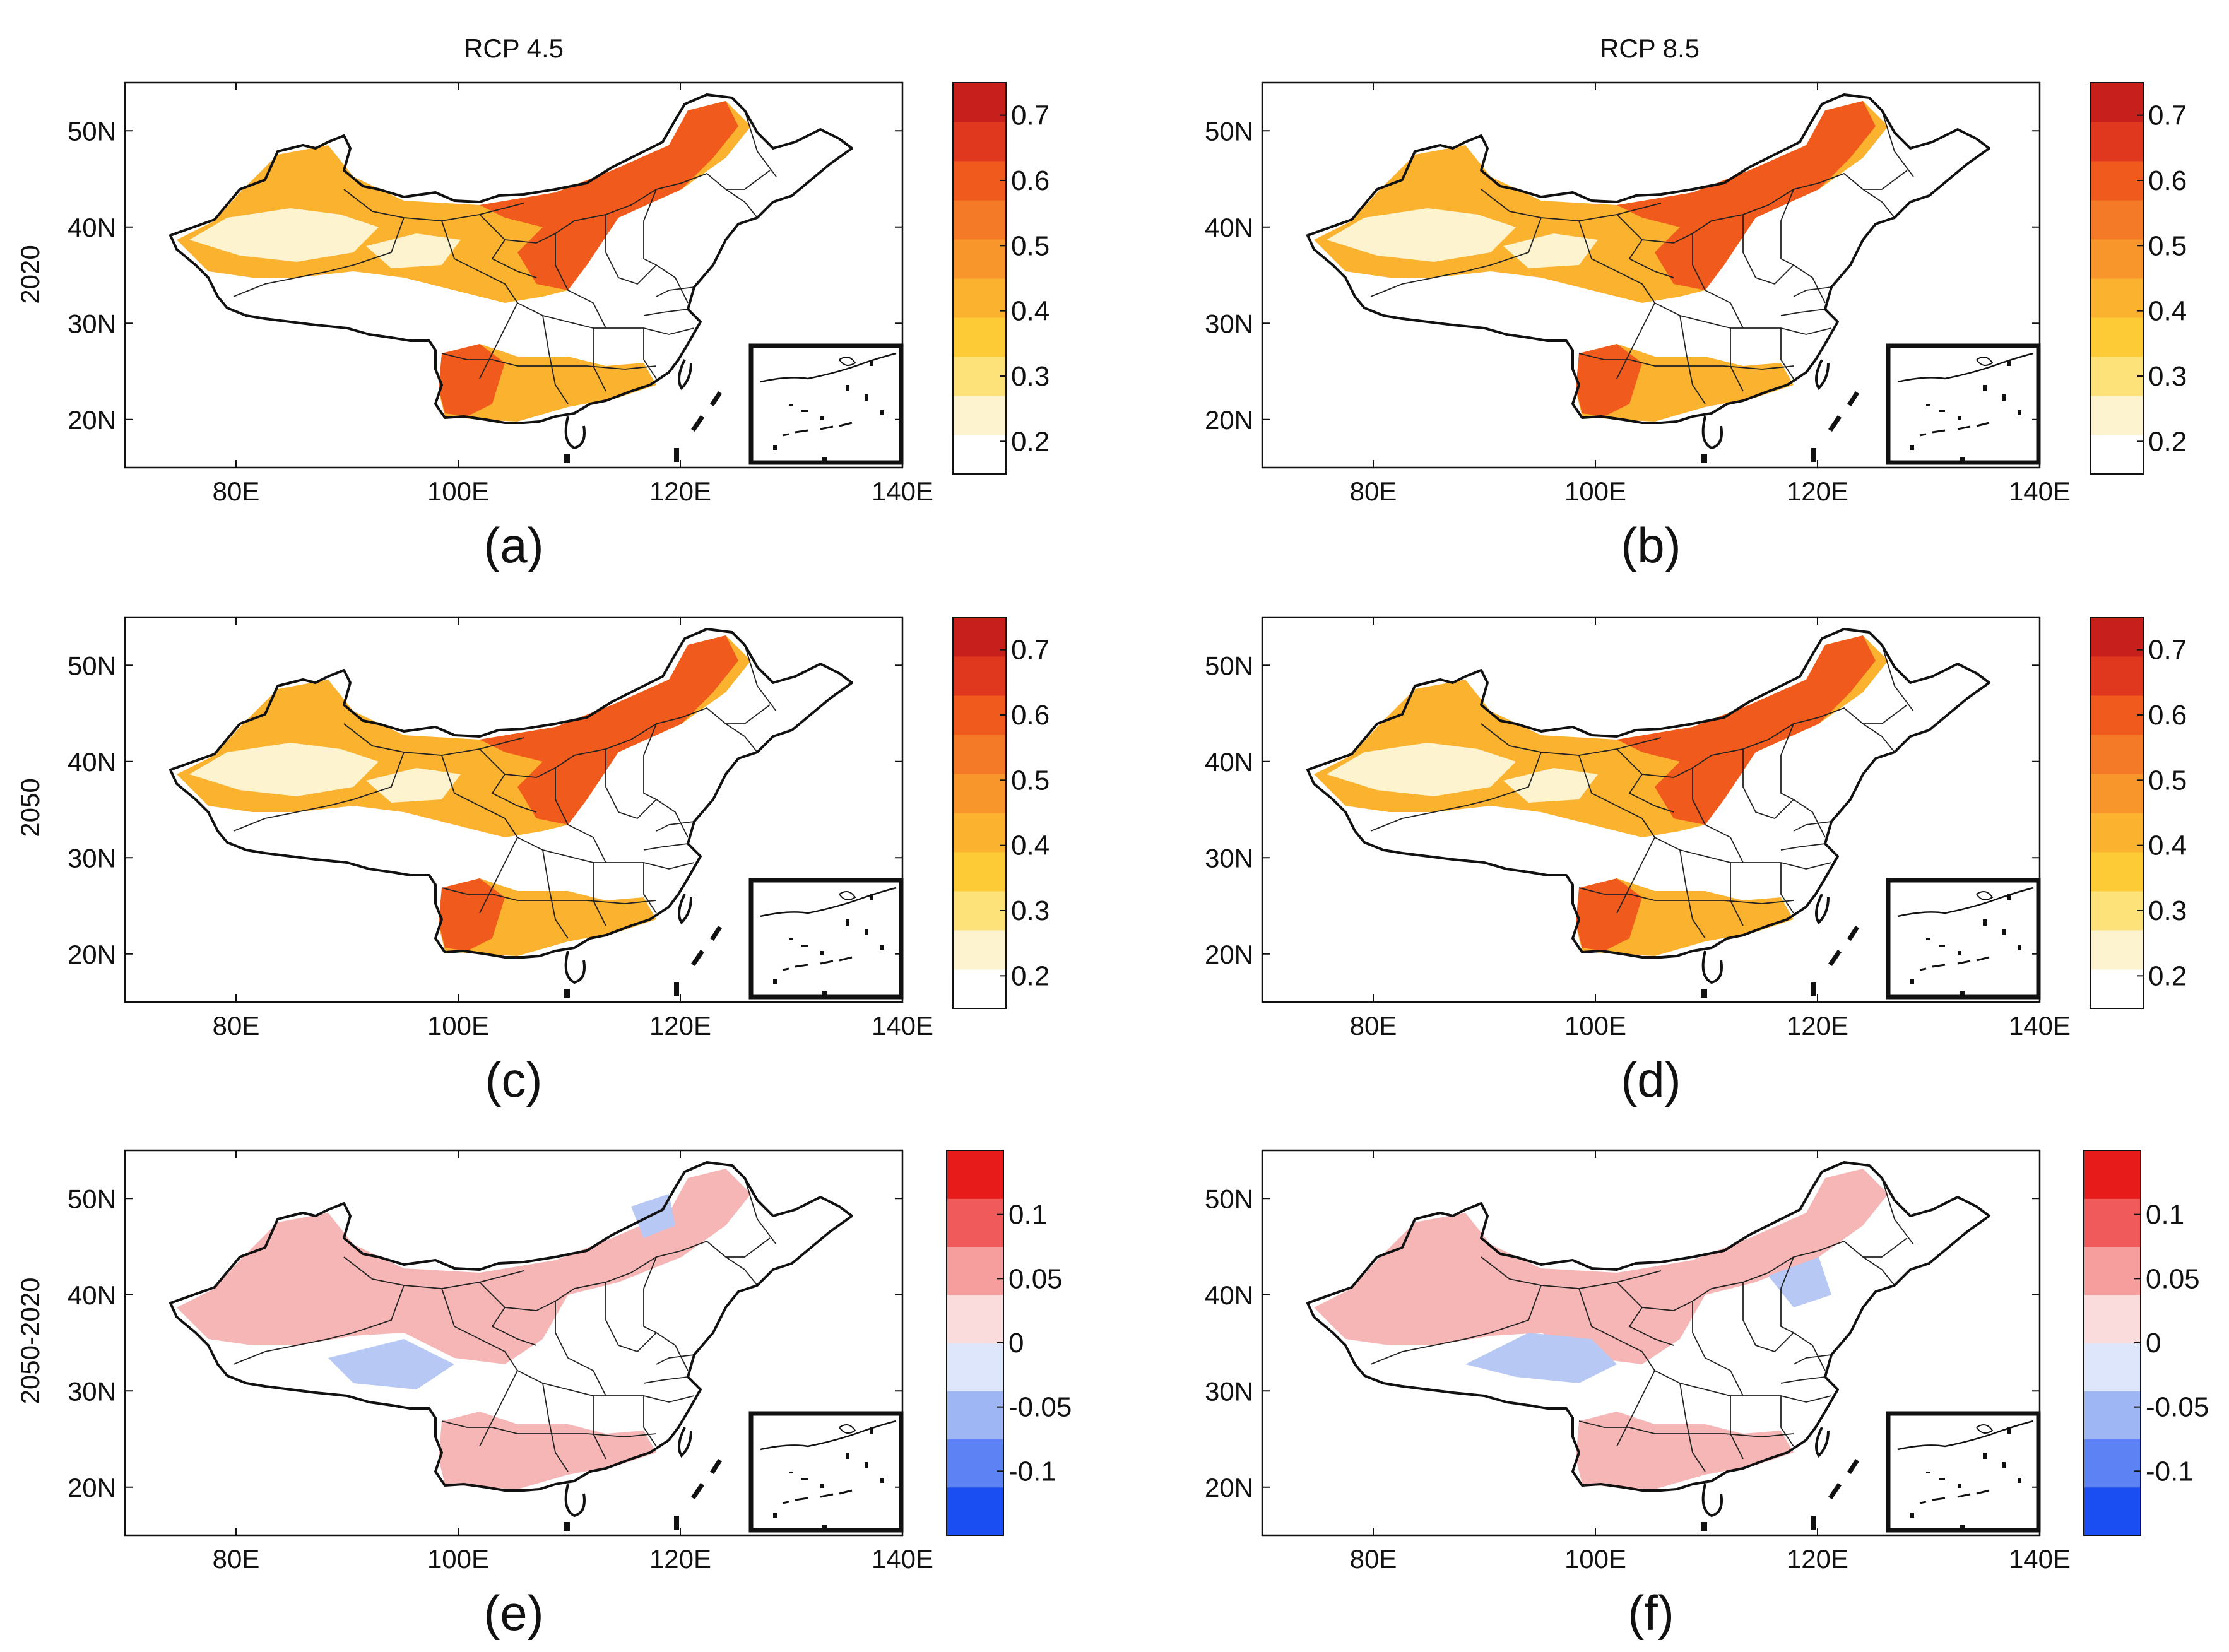  Describe the element at coordinates (1638, 1395) in the screenshot. I see `map-panel-f: 50N 40N 30N 20N 80E 100E 120E 140E (f)` at that location.